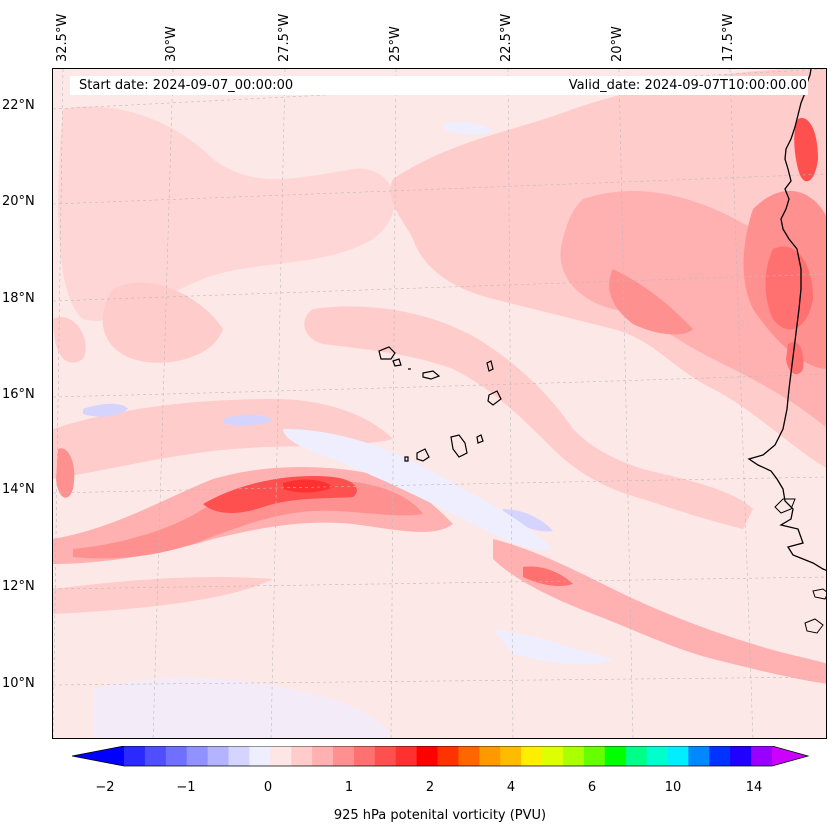 This screenshot has width=837, height=836. I want to click on colorbar-label: 925 hPa potenital vorticity (PVU), so click(440, 815).